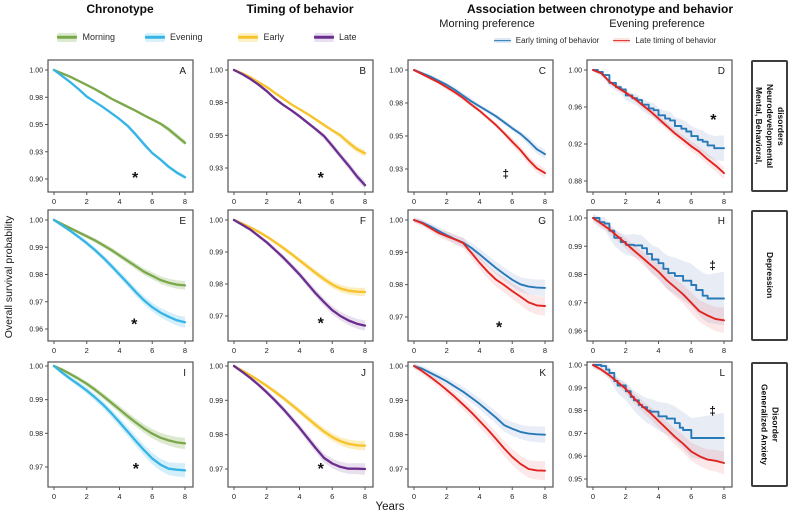  Describe the element at coordinates (184, 373) in the screenshot. I see `panel-letter: I` at that location.